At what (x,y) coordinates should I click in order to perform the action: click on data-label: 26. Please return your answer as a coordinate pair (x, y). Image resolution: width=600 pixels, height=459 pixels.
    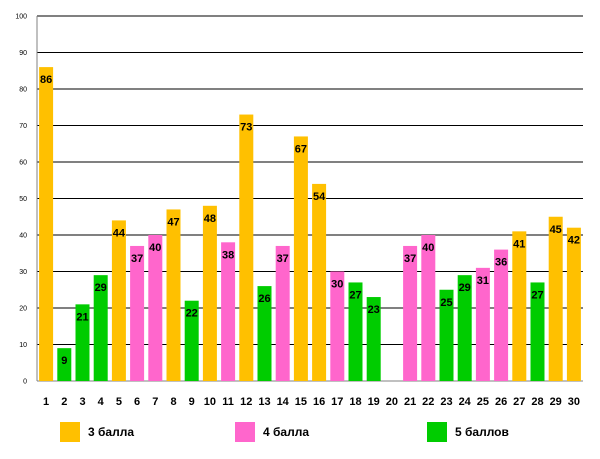
    Looking at the image, I should click on (264, 299).